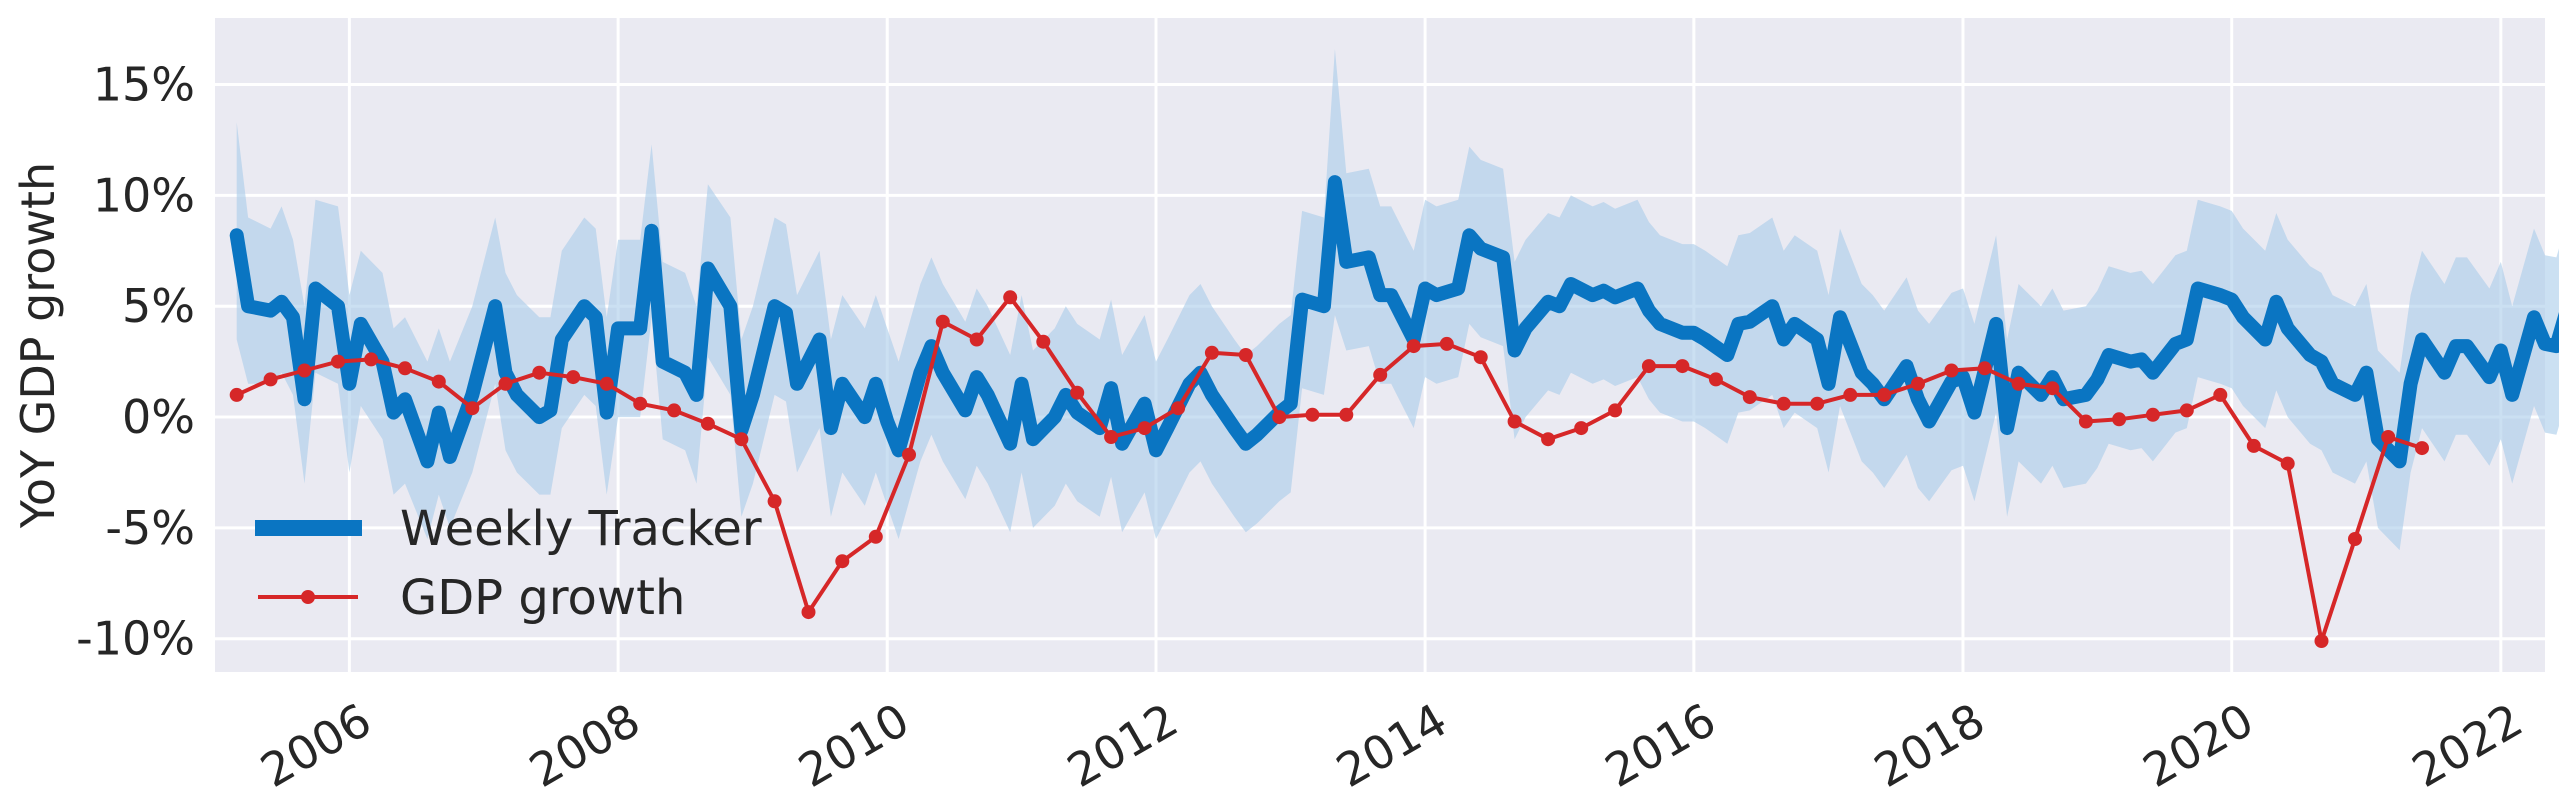 This screenshot has height=807, width=2559. What do you see at coordinates (38, 345) in the screenshot?
I see `y-axis-title: YoY GDP growth` at bounding box center [38, 345].